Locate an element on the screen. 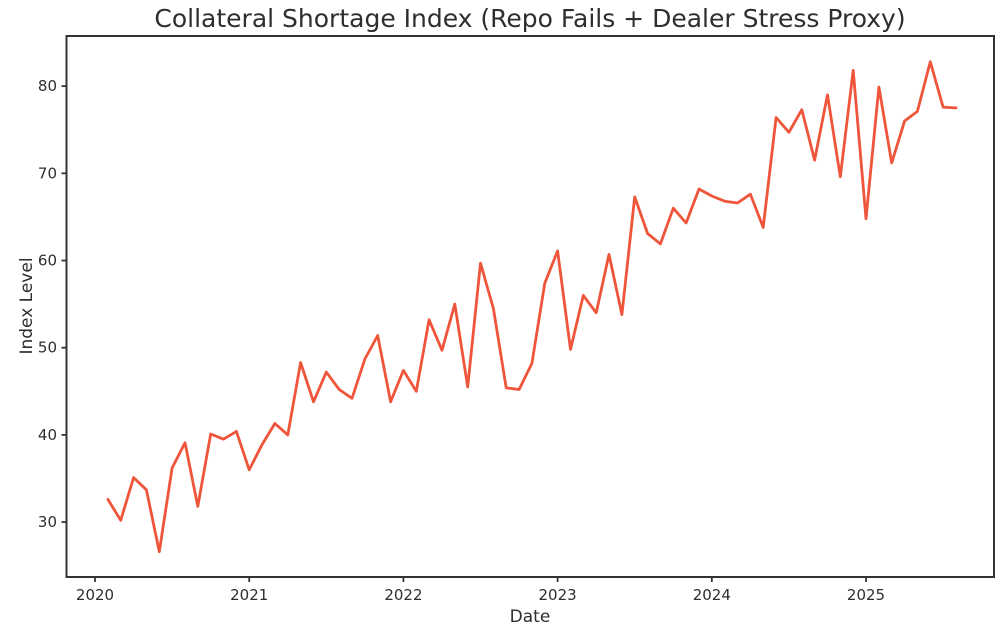  x-tick-label: 2023 is located at coordinates (558, 595).